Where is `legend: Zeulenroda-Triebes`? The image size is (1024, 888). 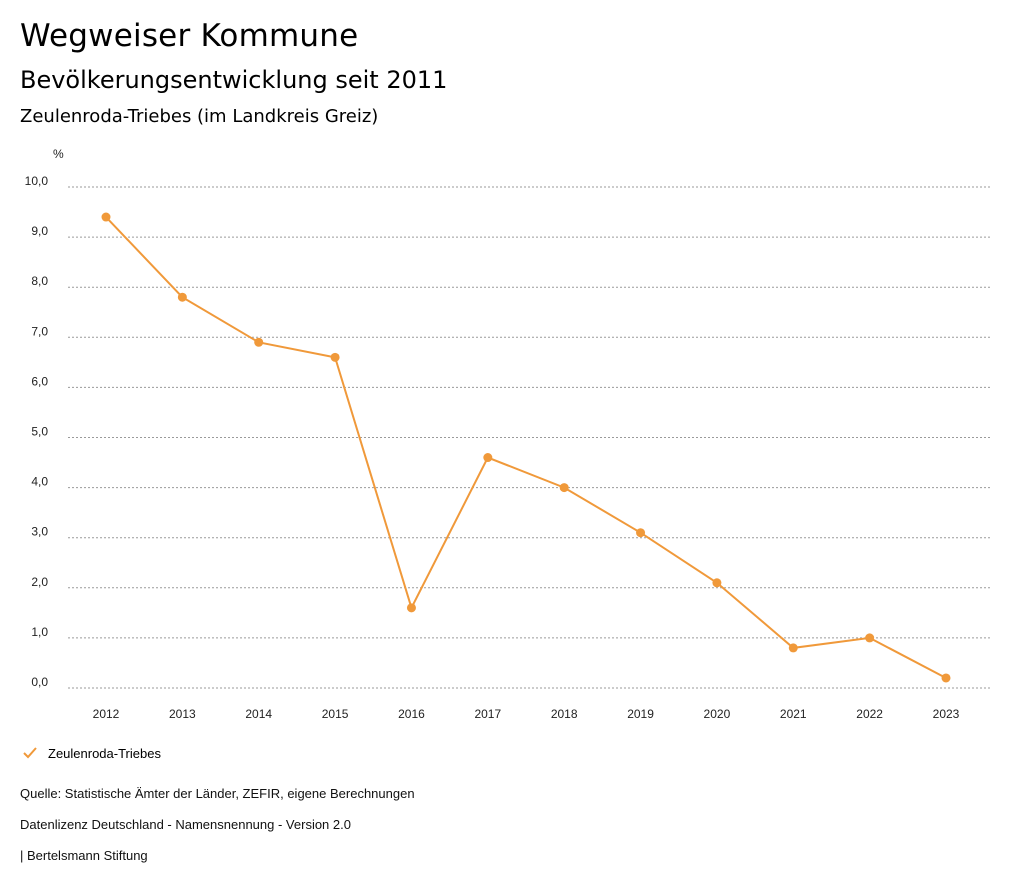
legend: Zeulenroda-Triebes is located at coordinates (91, 753).